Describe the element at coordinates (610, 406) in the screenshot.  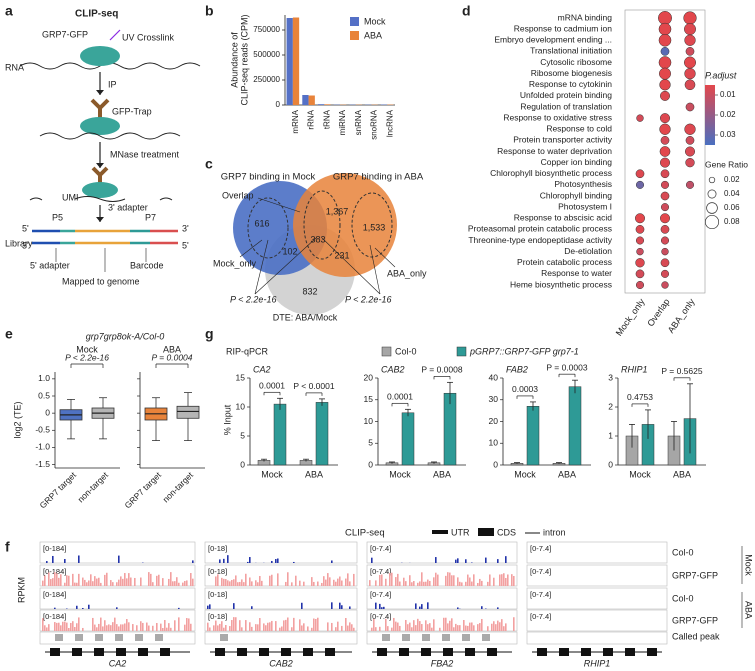
I see `y-tick-label: 2` at that location.